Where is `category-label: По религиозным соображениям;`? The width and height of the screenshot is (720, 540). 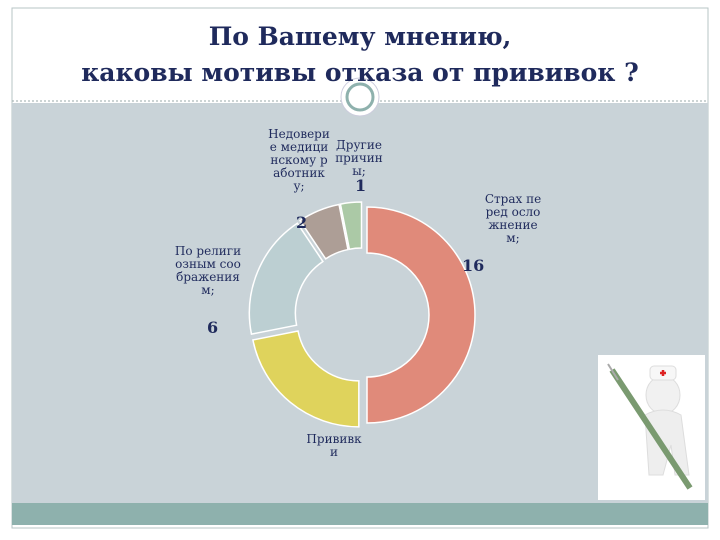
category-label: По религиозным соображениям; is located at coordinates (208, 270).